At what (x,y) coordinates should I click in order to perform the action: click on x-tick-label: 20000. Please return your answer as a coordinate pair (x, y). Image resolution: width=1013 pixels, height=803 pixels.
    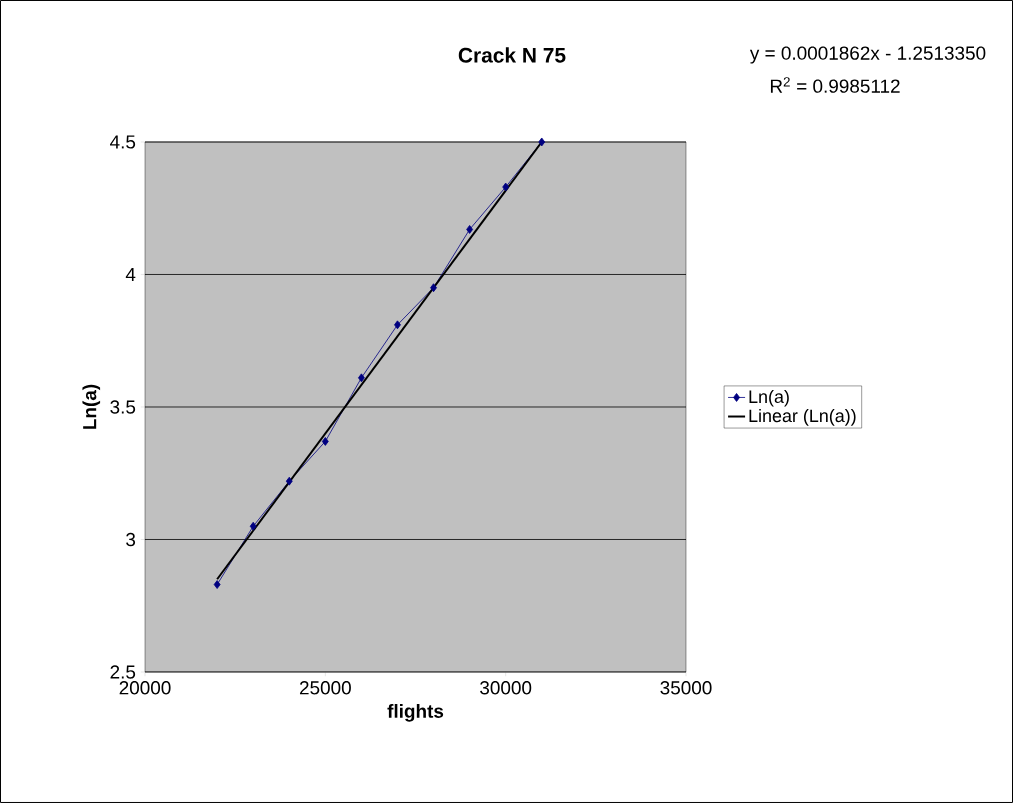
    Looking at the image, I should click on (145, 688).